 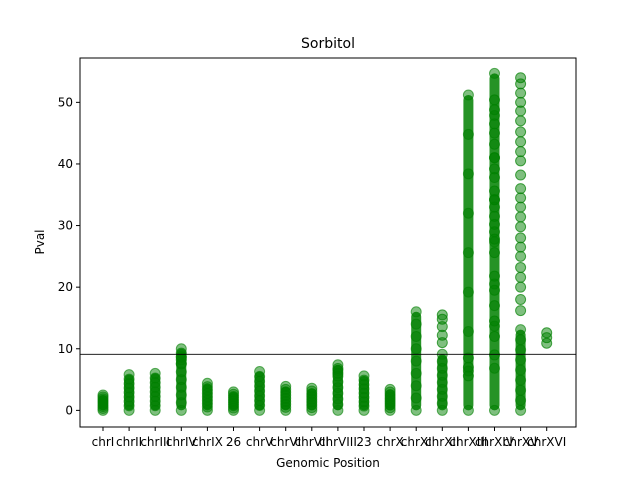 What do you see at coordinates (69, 410) in the screenshot?
I see `y-tick-label: 0` at bounding box center [69, 410].